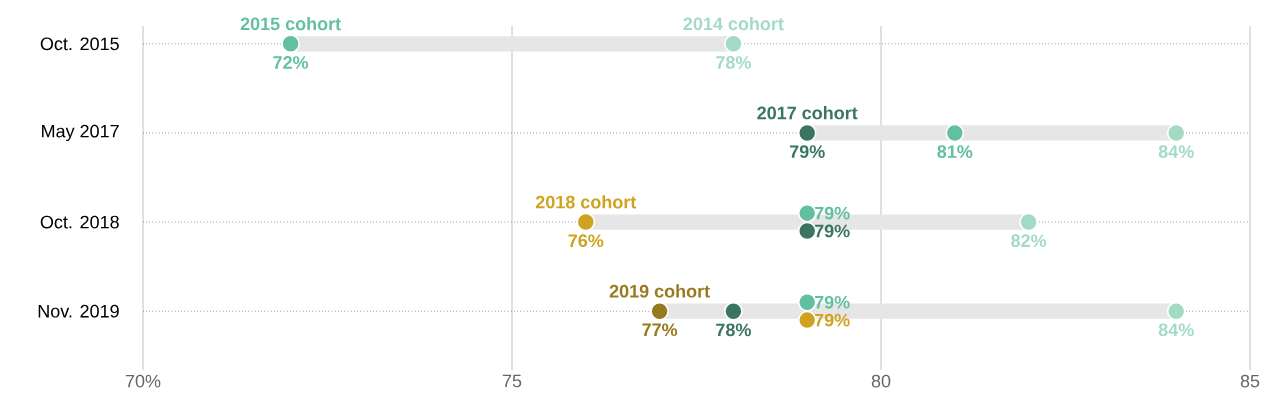 Image resolution: width=1269 pixels, height=408 pixels. I want to click on x-tick-label: 70%, so click(143, 381).